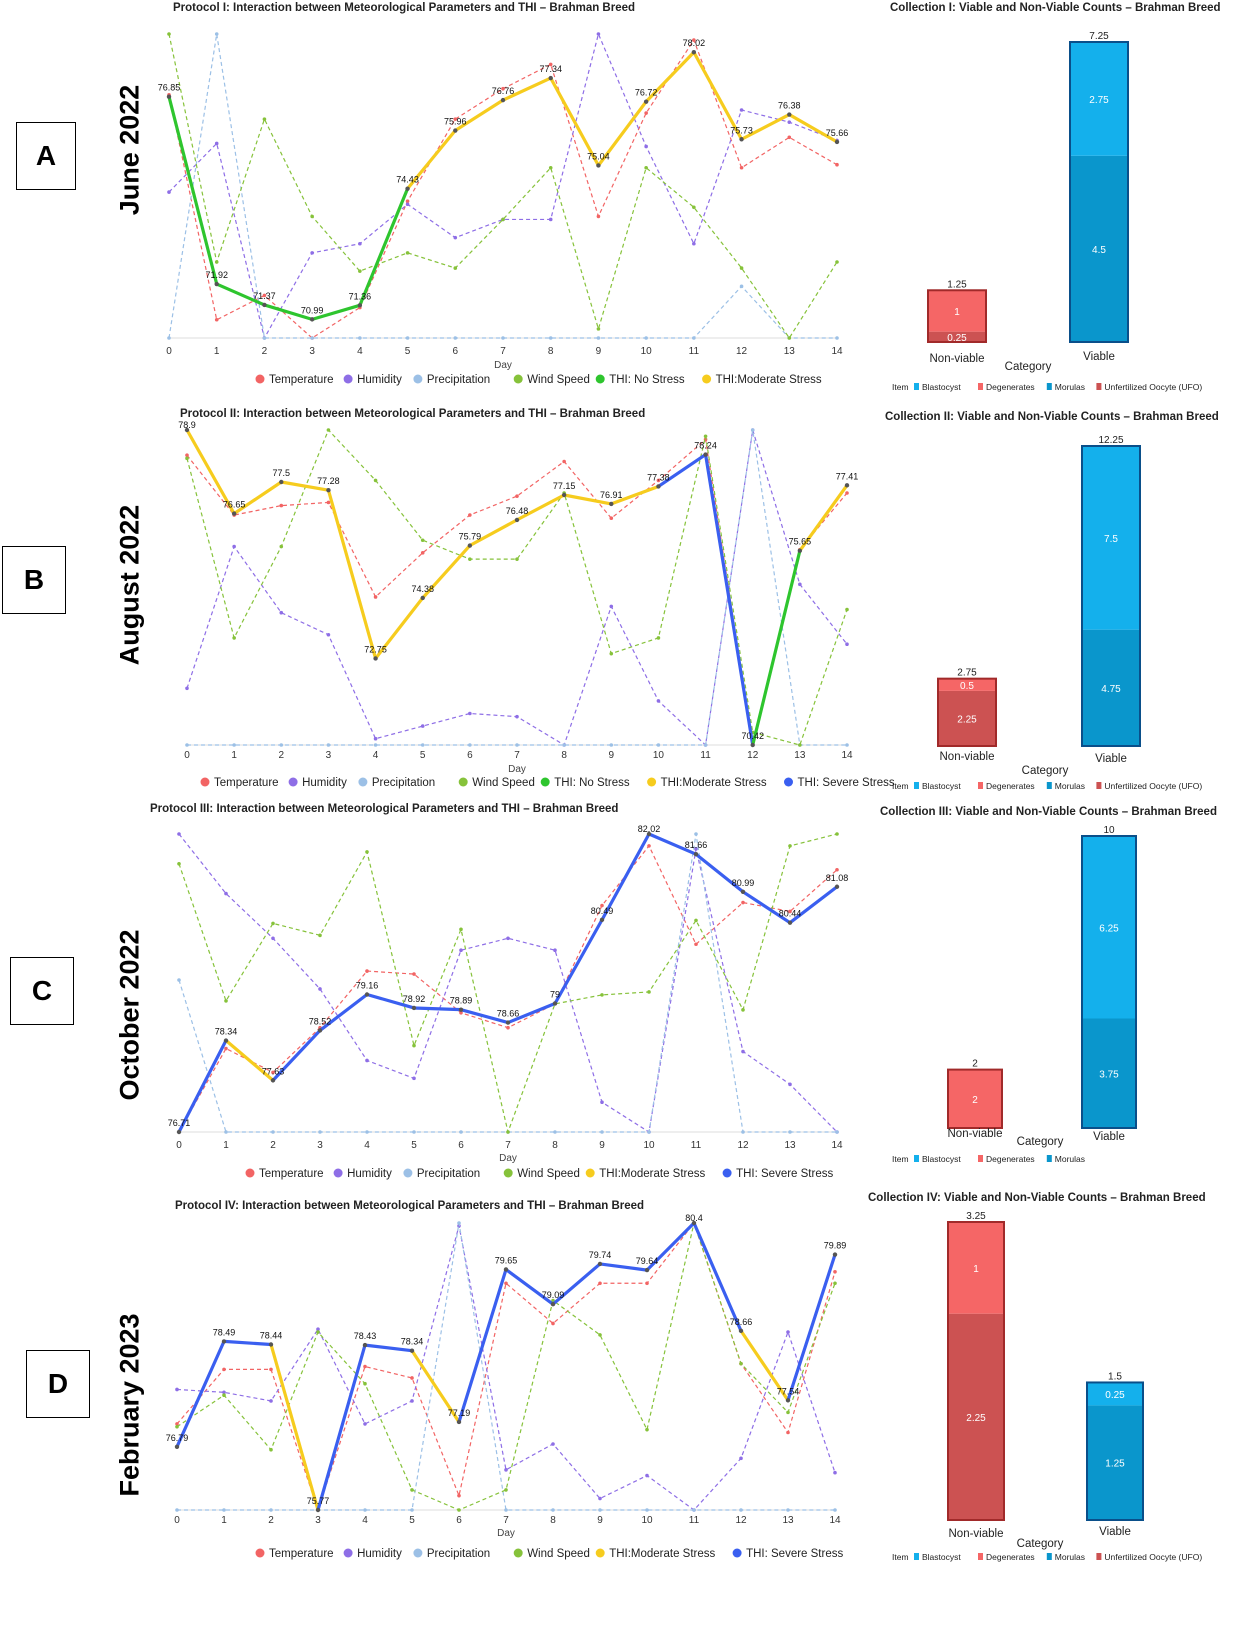 The width and height of the screenshot is (1252, 1637). Describe the element at coordinates (423, 755) in the screenshot. I see `x-tick-label: 5` at that location.